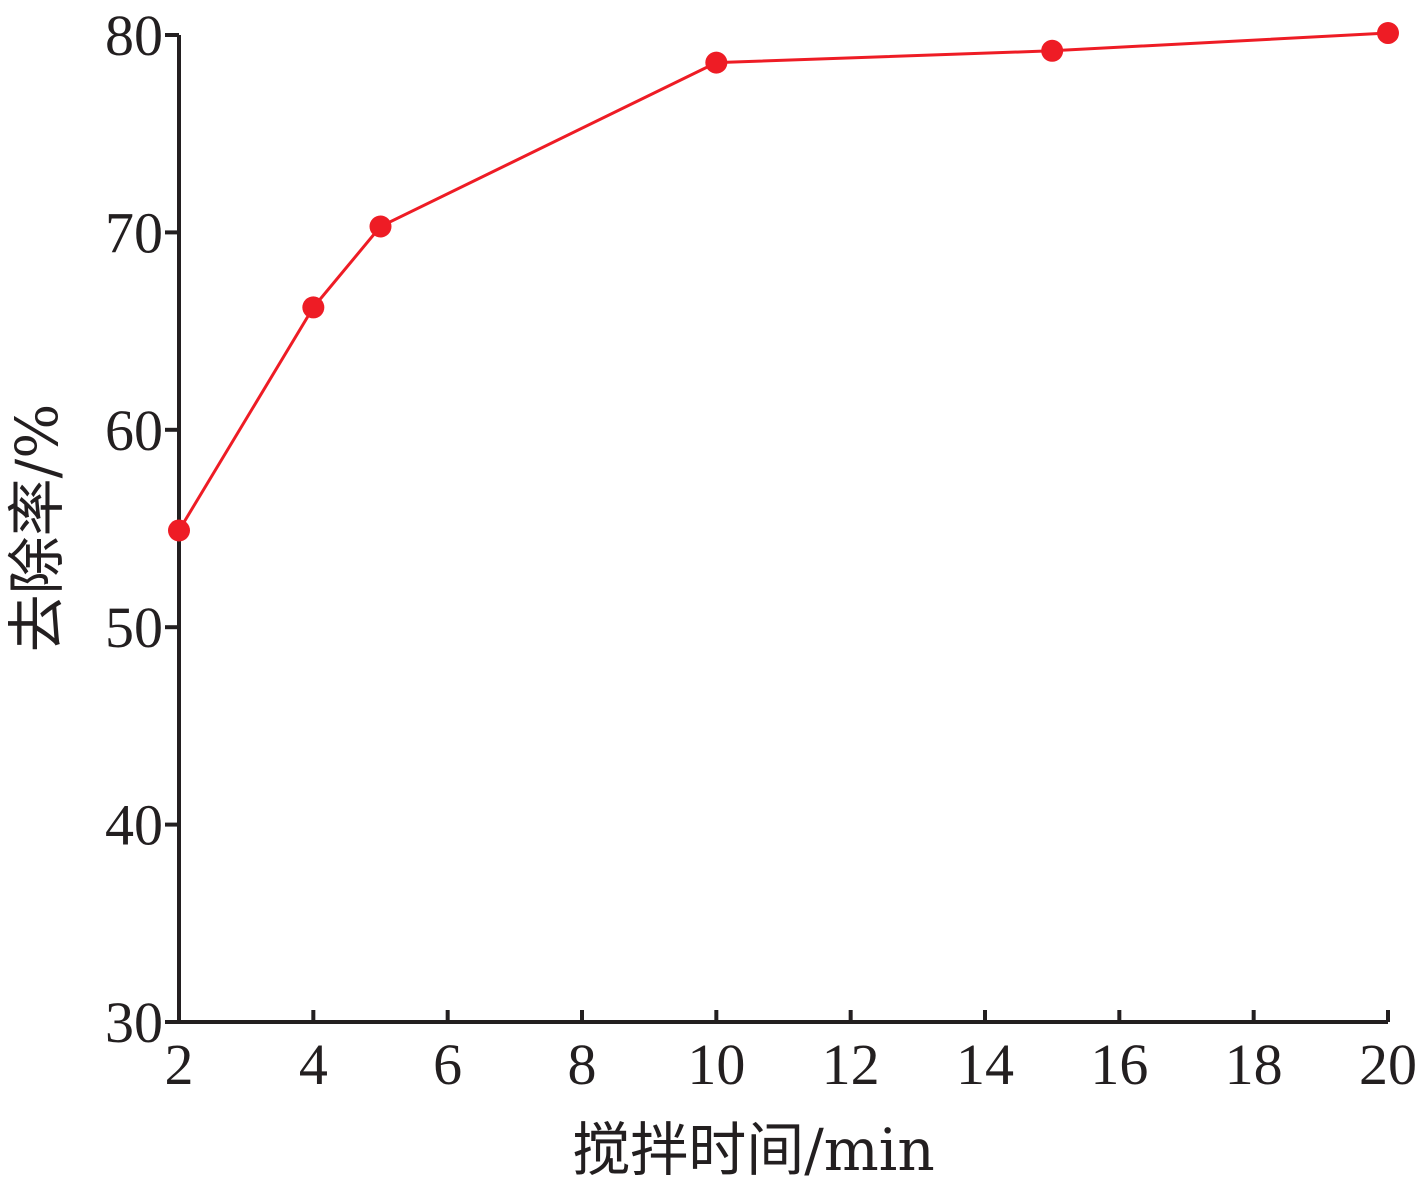 This screenshot has width=1417, height=1181. I want to click on y-tick-label: 60, so click(134, 430).